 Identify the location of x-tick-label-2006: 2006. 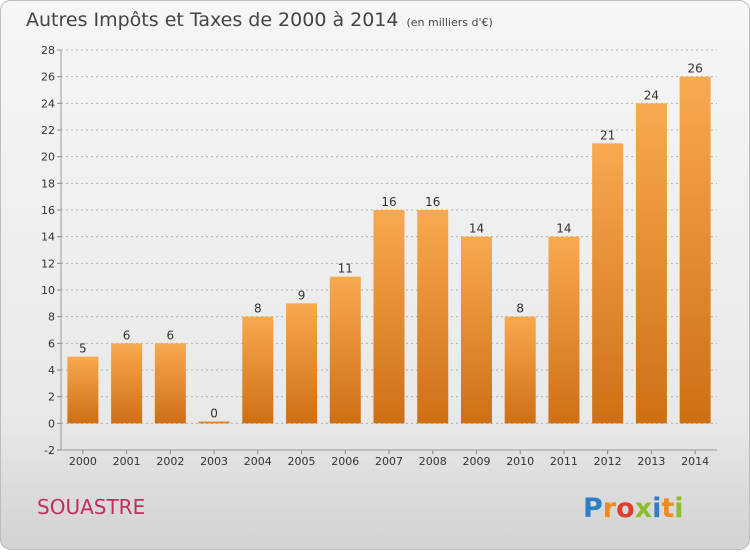
(345, 461).